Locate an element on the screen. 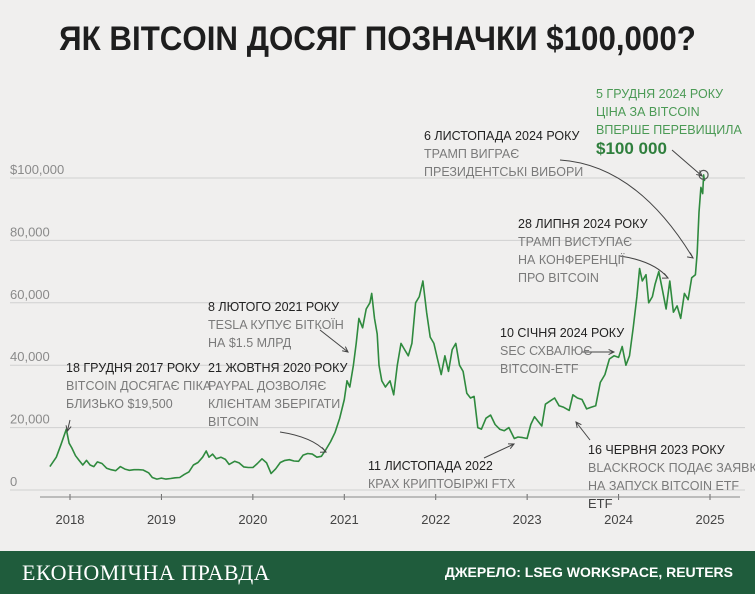  annotation-date: 18 ГРУДНЯ 2017 РОКУ is located at coordinates (133, 368).